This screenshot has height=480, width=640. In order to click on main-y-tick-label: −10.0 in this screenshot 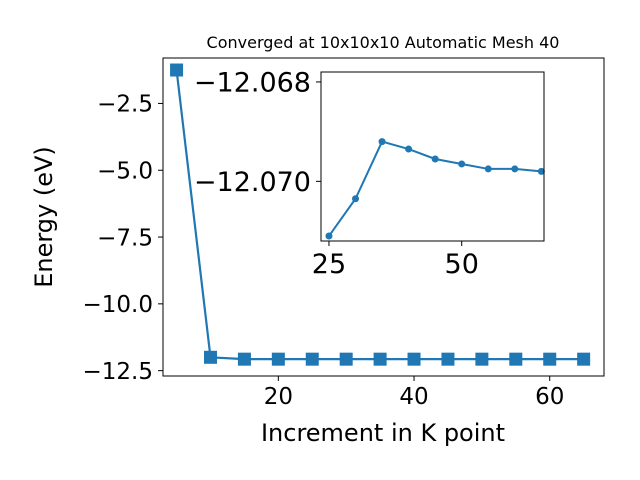, I will do `click(118, 305)`.